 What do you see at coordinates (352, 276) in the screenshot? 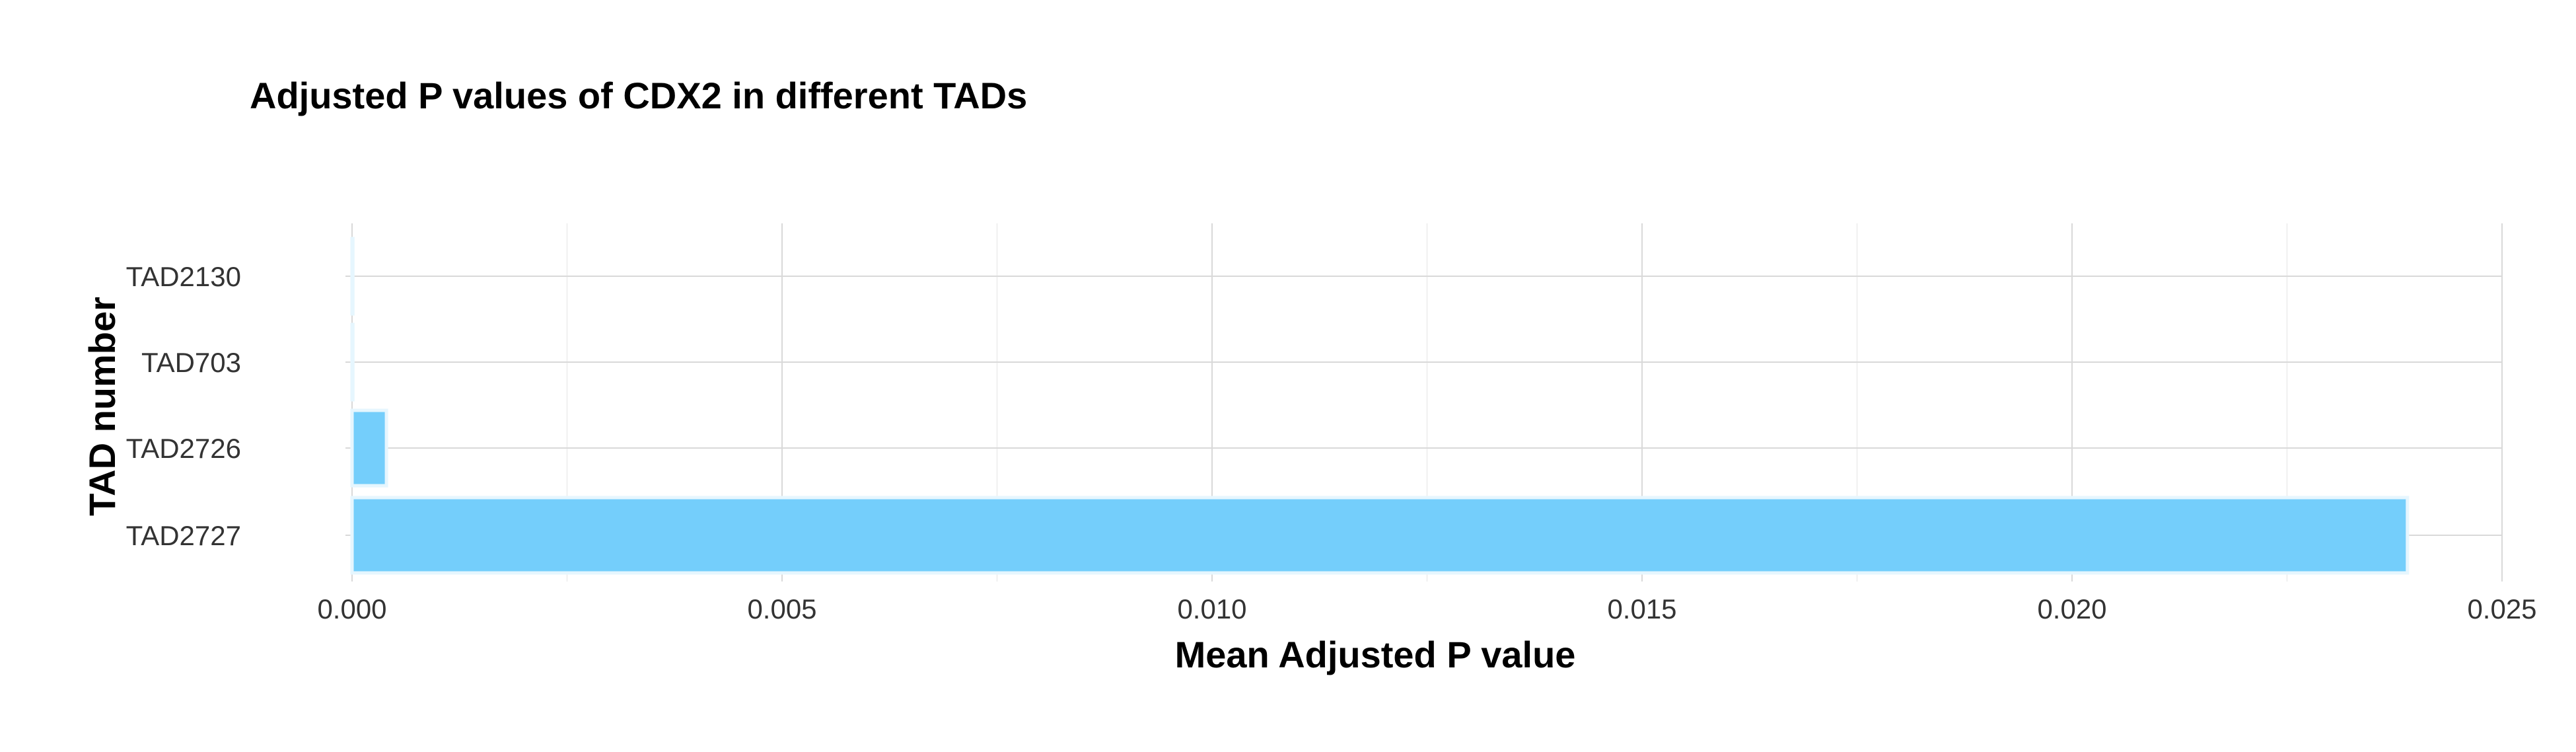
I see `bar-tad2130` at bounding box center [352, 276].